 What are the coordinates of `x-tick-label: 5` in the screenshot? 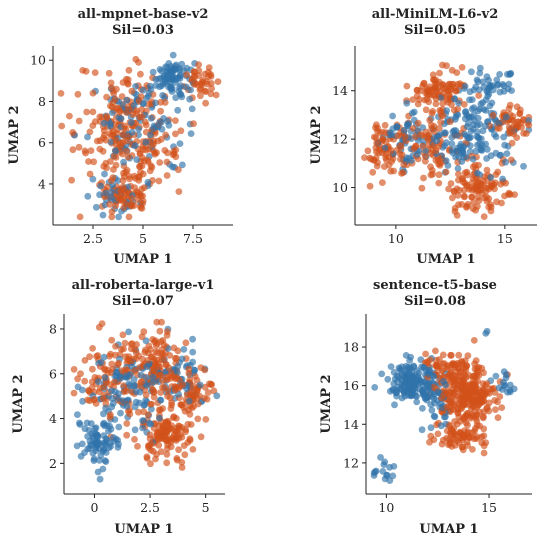 It's located at (206, 507).